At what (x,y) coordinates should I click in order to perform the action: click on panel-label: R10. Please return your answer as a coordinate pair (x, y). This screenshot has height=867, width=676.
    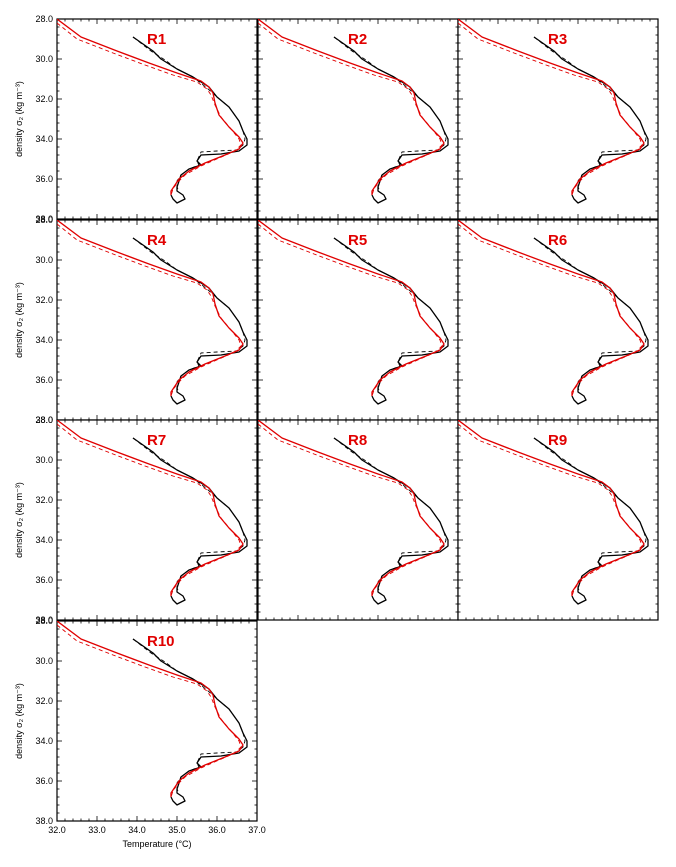
    Looking at the image, I should click on (161, 641).